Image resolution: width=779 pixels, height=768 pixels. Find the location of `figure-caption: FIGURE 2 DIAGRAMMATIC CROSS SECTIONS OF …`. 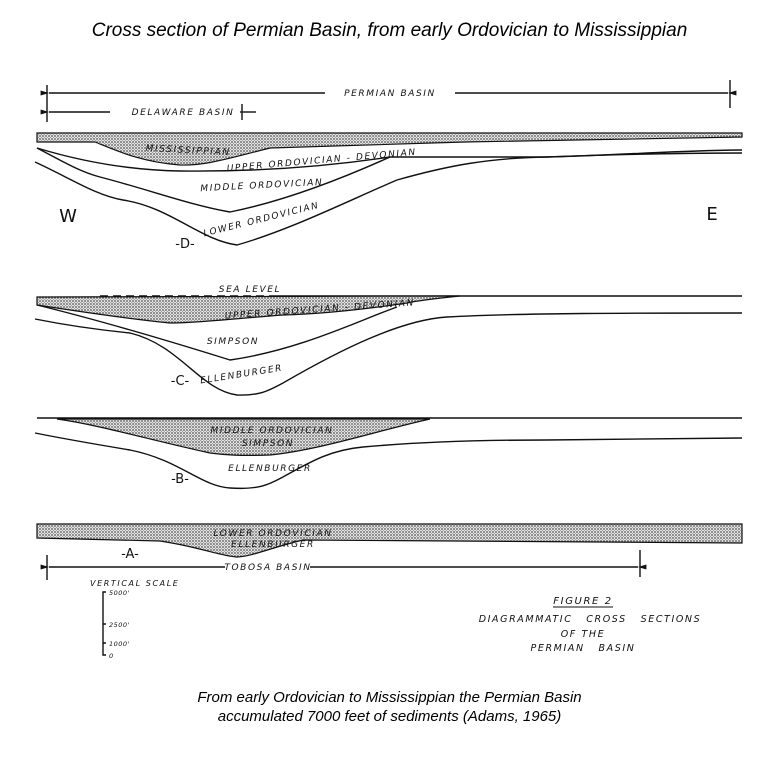

figure-caption: FIGURE 2 DIAGRAMMATIC CROSS SECTIONS OF … is located at coordinates (590, 625).